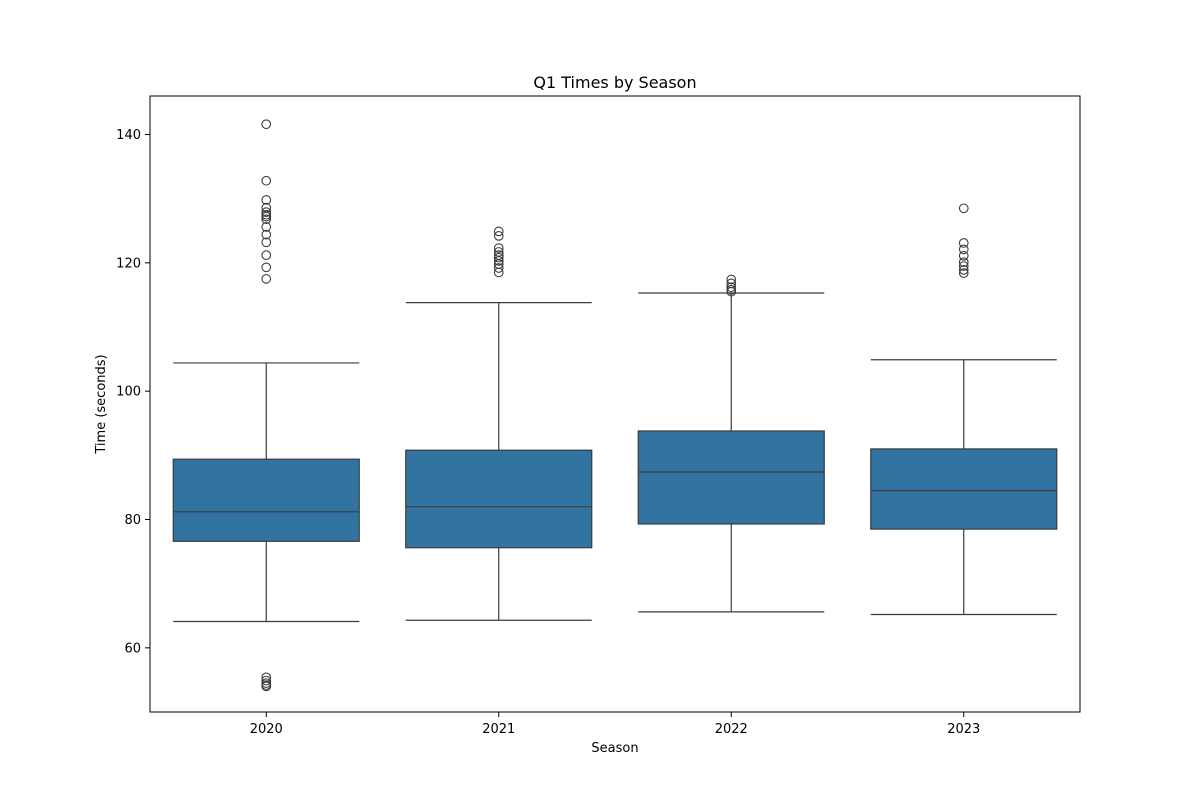 The width and height of the screenshot is (1200, 800). What do you see at coordinates (499, 423) in the screenshot?
I see `box-group-2021` at bounding box center [499, 423].